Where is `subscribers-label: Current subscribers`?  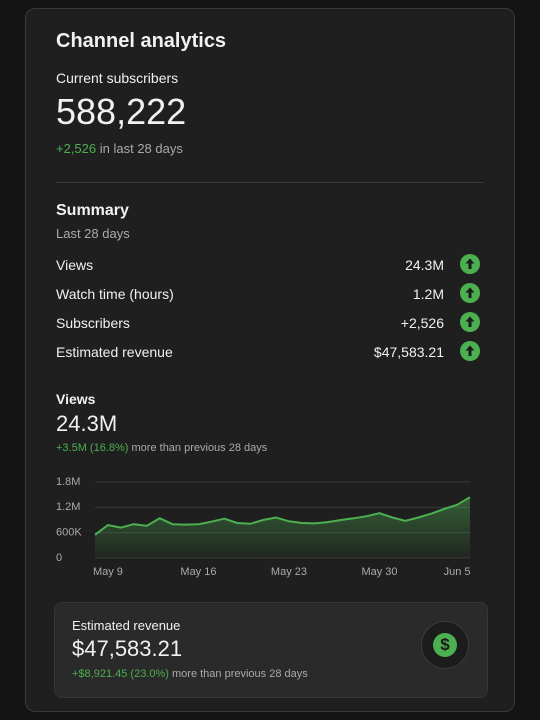
subscribers-label: Current subscribers is located at coordinates (117, 78).